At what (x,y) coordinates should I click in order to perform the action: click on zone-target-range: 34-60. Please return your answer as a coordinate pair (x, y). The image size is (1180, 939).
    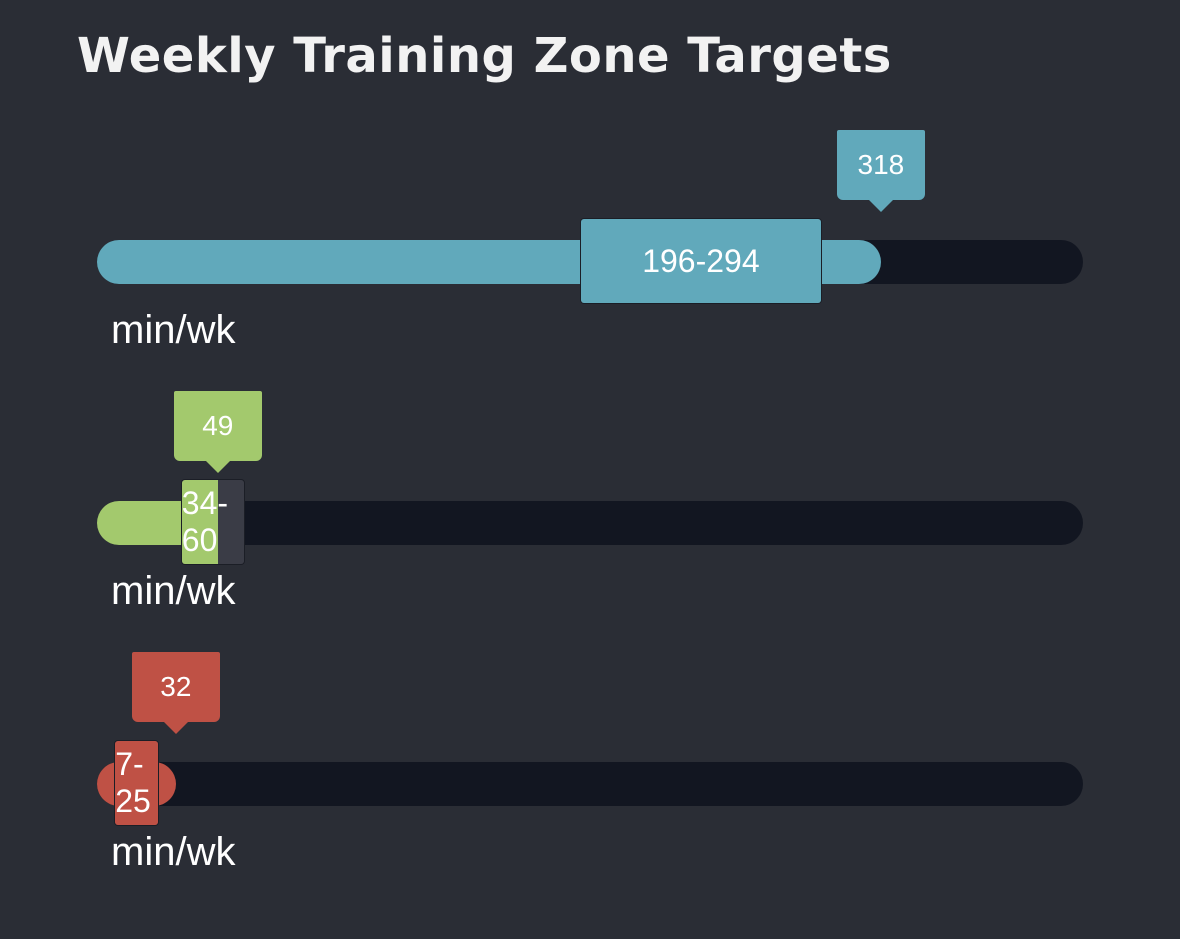
    Looking at the image, I should click on (212, 522).